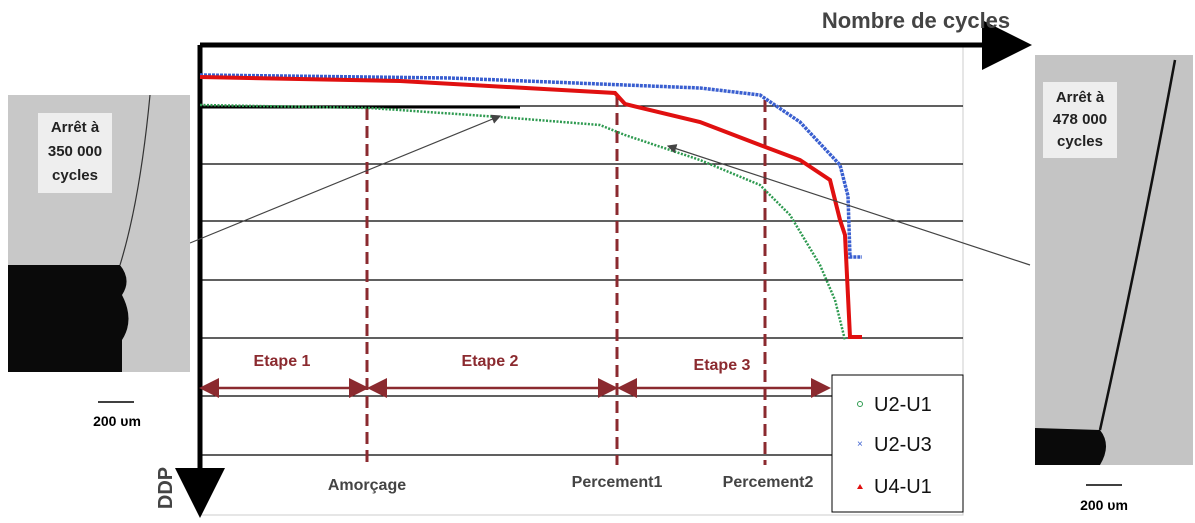 This screenshot has height=523, width=1195. Describe the element at coordinates (903, 445) in the screenshot. I see `legend-label: U2-U3` at that location.